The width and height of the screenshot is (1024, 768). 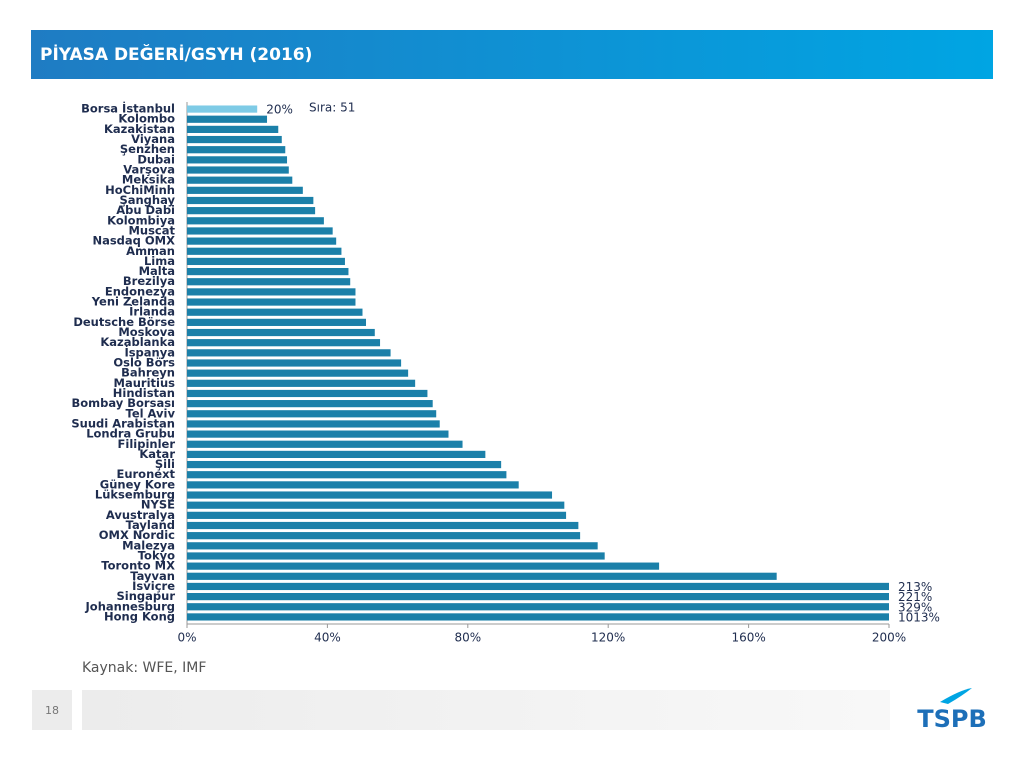 I want to click on page-box, so click(x=52, y=710).